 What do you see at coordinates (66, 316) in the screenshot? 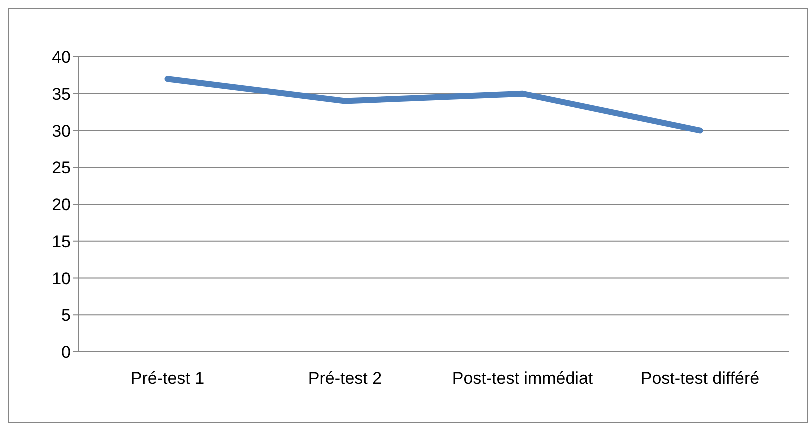
I see `y-tick-label: 5` at bounding box center [66, 316].